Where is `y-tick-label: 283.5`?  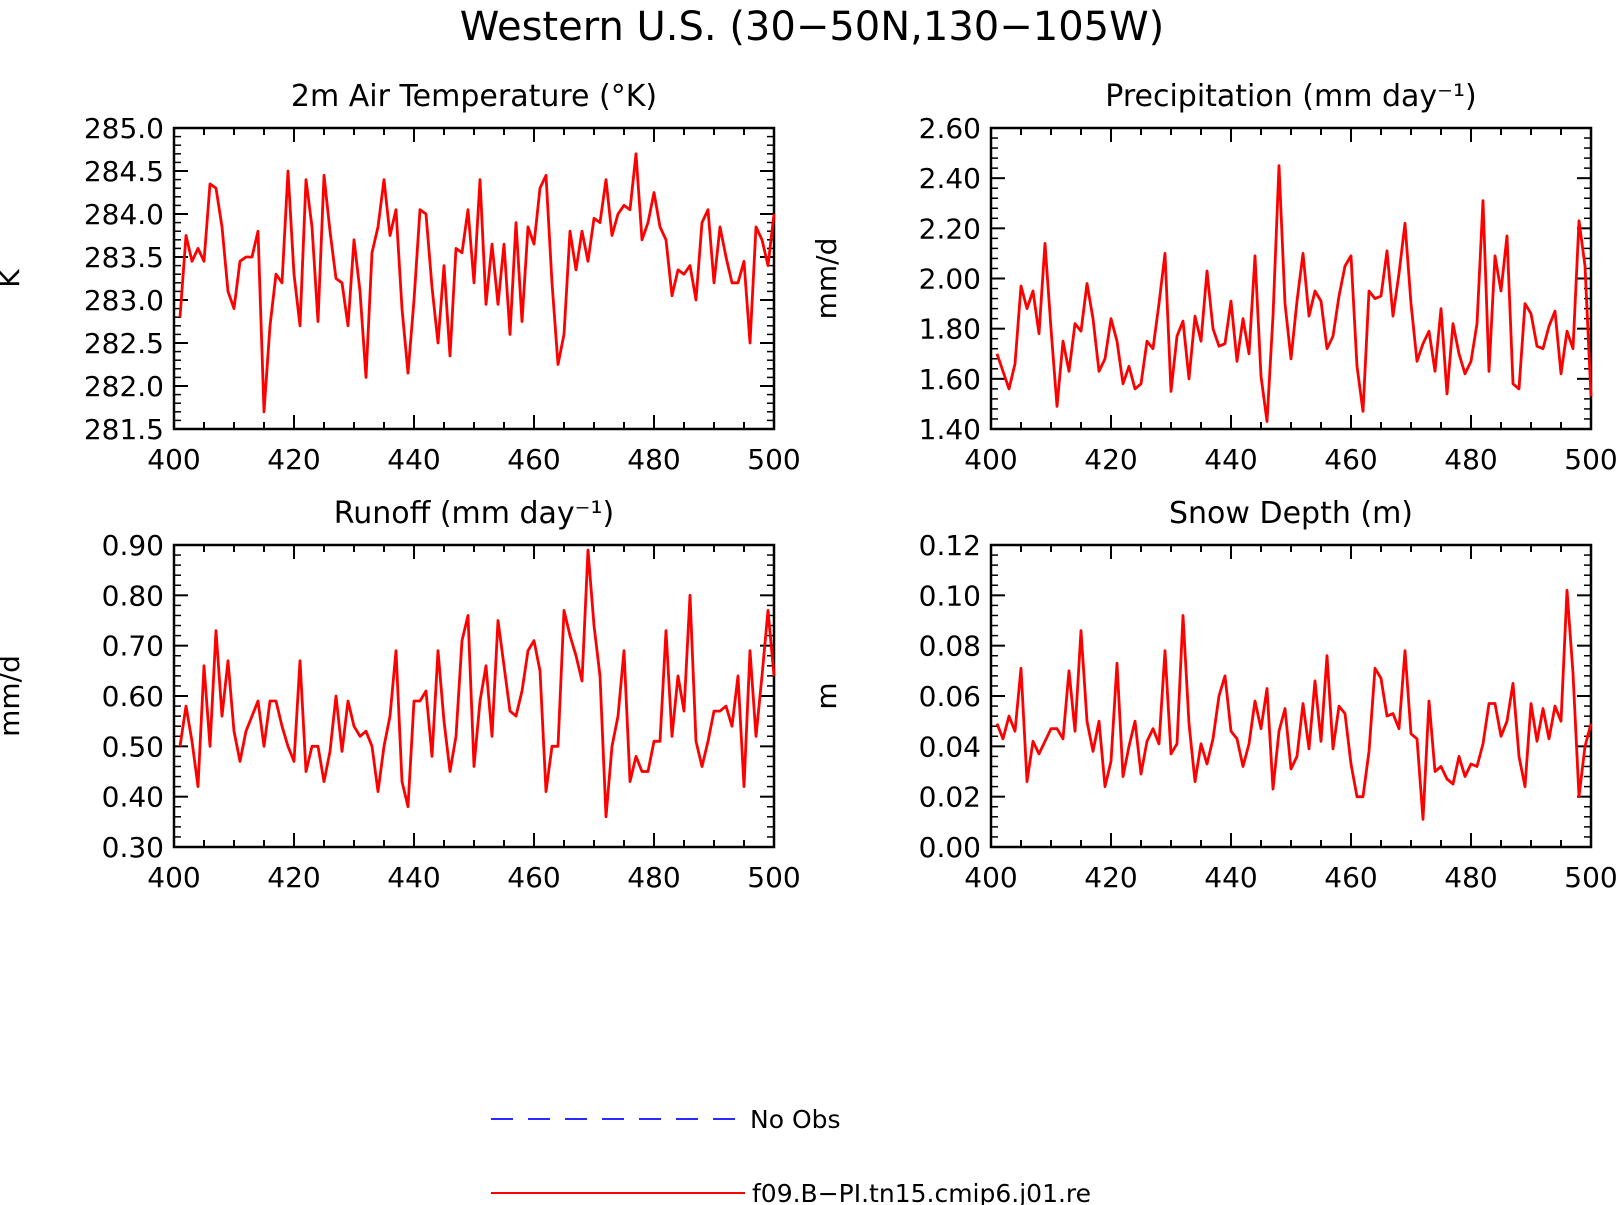
y-tick-label: 283.5 is located at coordinates (124, 257).